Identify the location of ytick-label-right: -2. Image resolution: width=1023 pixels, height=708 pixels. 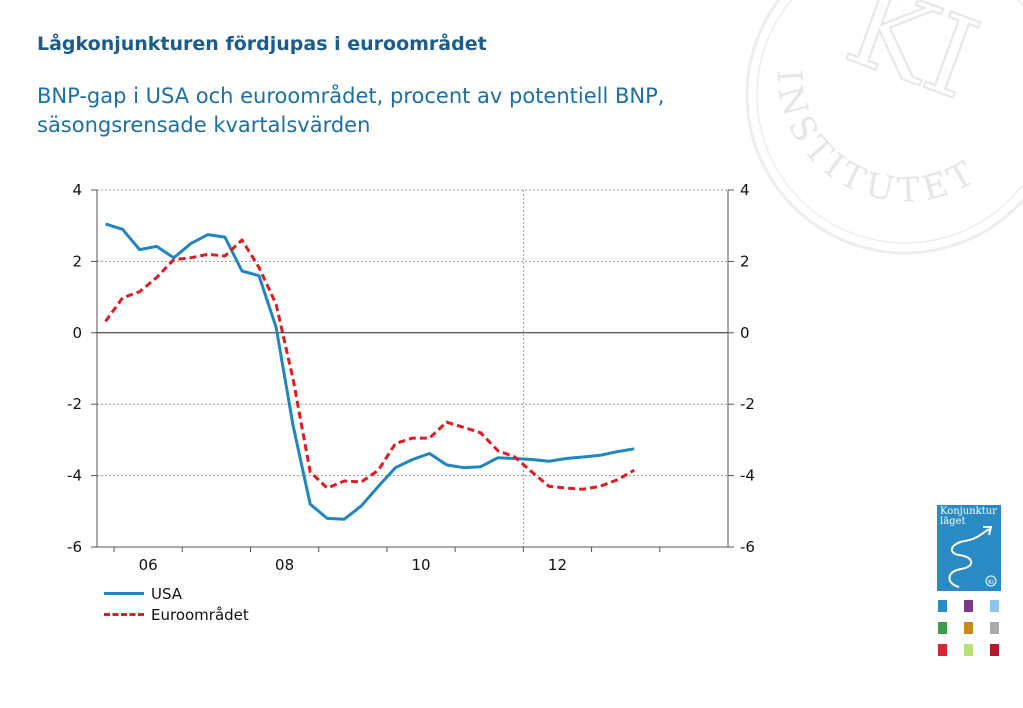
(747, 404).